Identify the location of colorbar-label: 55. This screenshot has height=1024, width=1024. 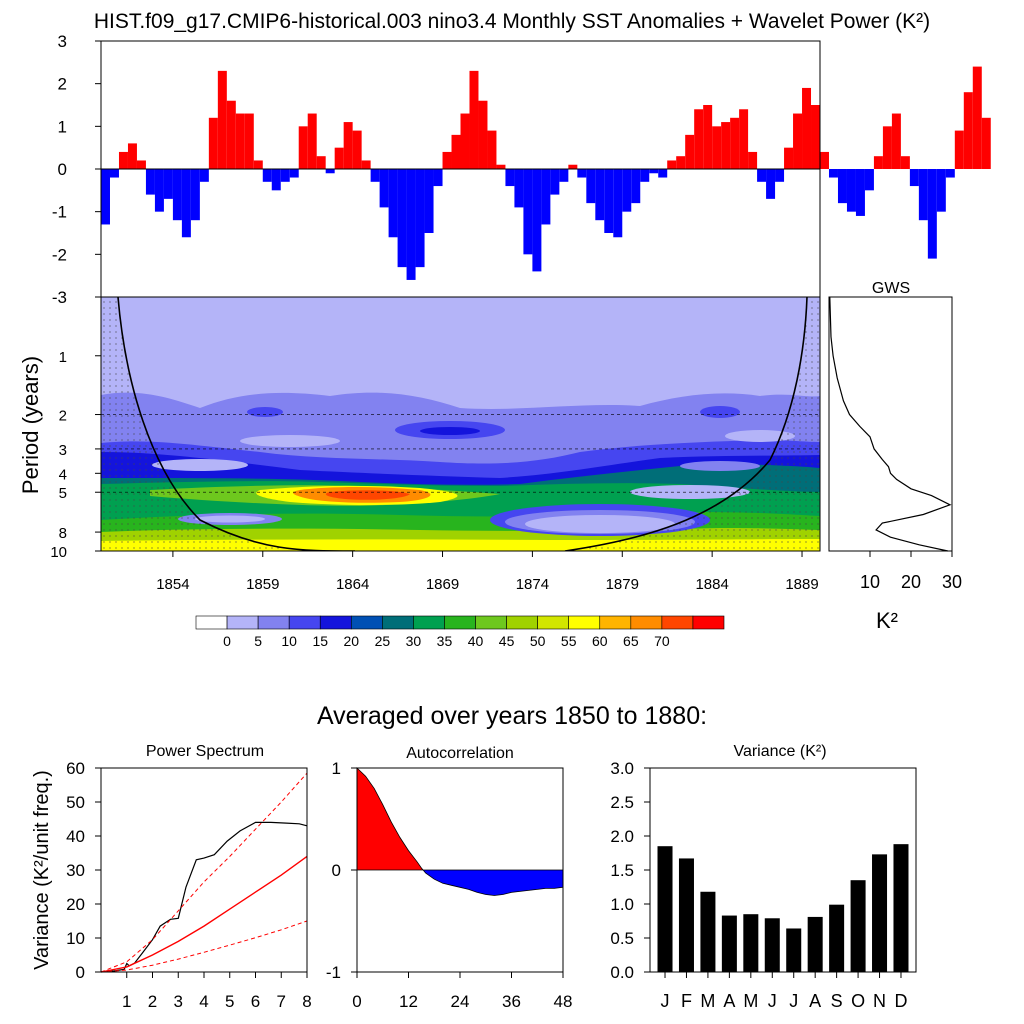
(569, 641).